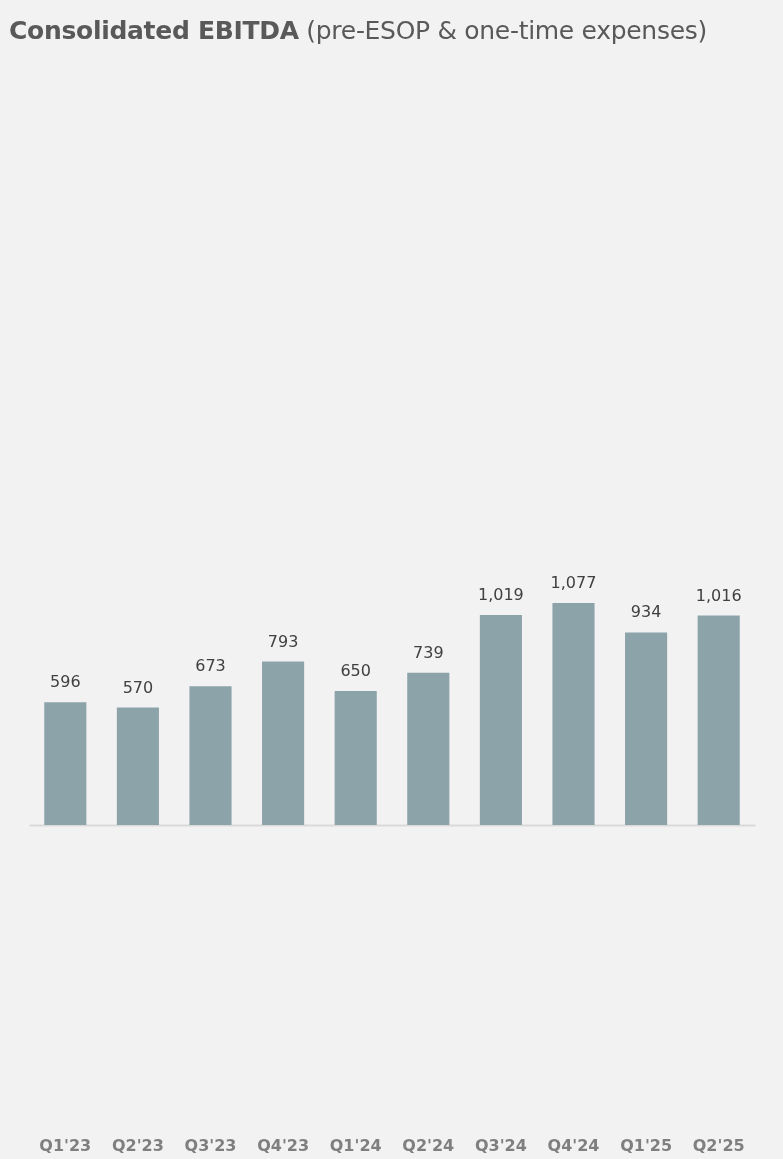  I want to click on data-label: 1,077, so click(573, 582).